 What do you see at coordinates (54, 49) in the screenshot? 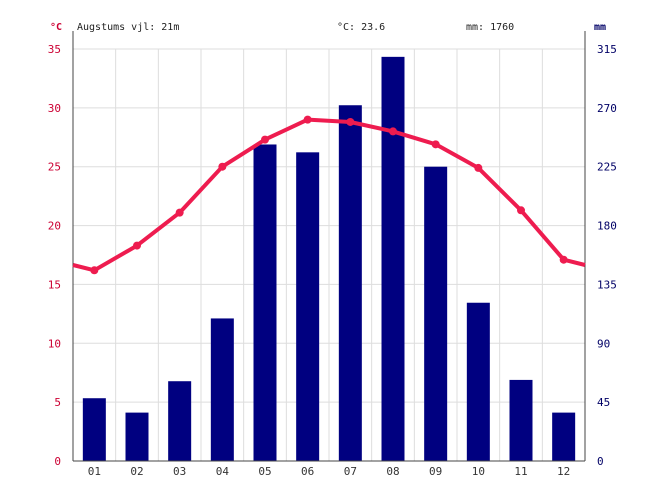
I see `left-axis-tick-label: 35` at bounding box center [54, 49].